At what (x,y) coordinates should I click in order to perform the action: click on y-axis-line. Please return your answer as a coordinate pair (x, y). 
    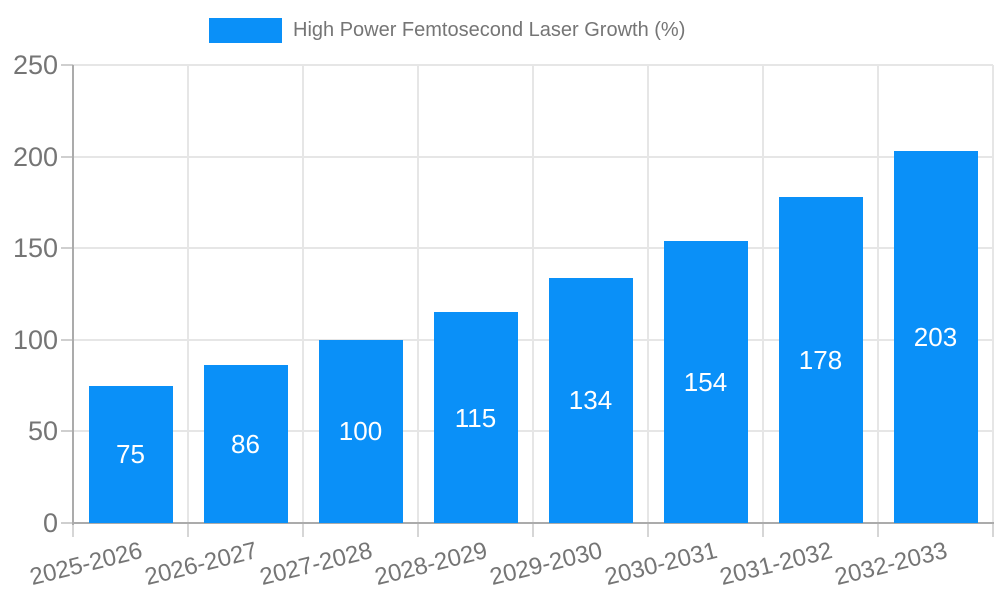
    Looking at the image, I should click on (73, 295).